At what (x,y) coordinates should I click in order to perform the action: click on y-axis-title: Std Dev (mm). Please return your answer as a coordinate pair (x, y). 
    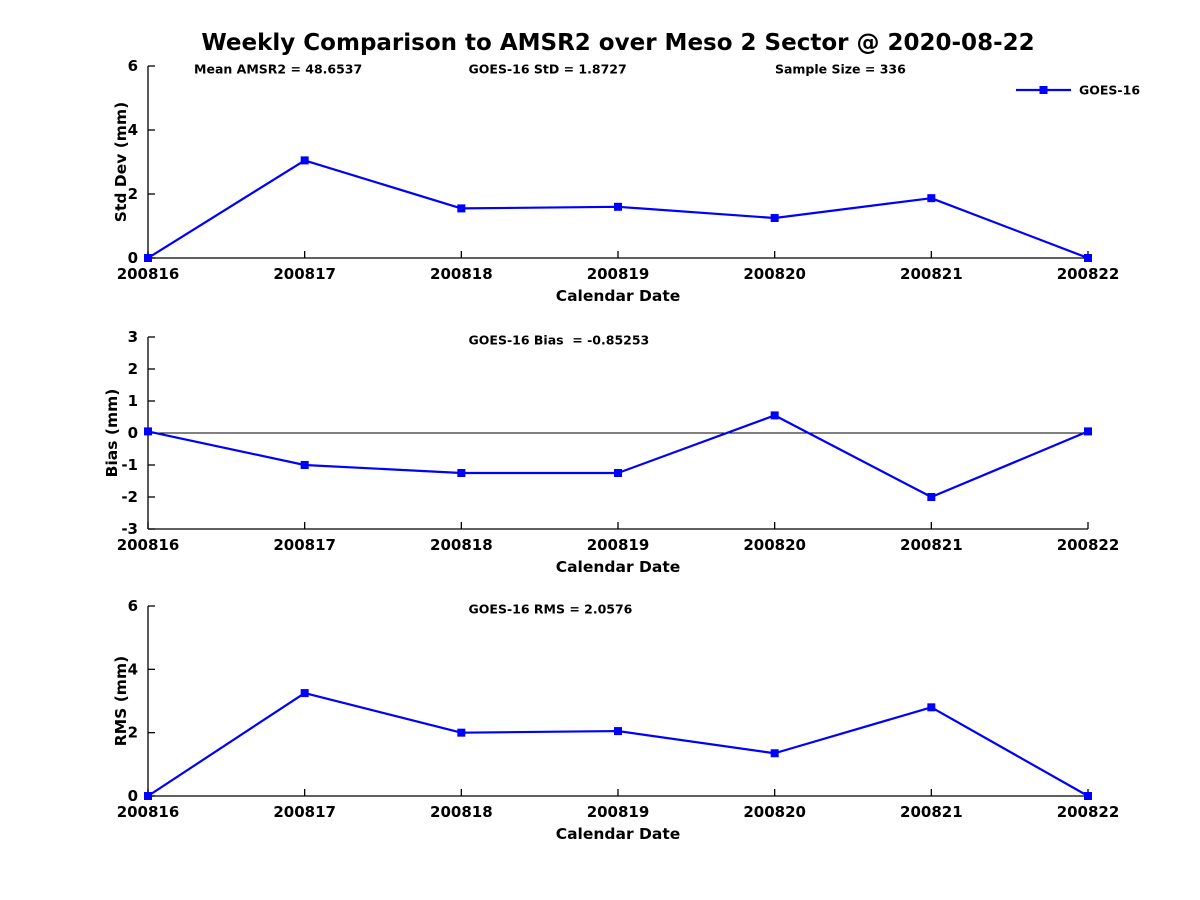
    Looking at the image, I should click on (121, 162).